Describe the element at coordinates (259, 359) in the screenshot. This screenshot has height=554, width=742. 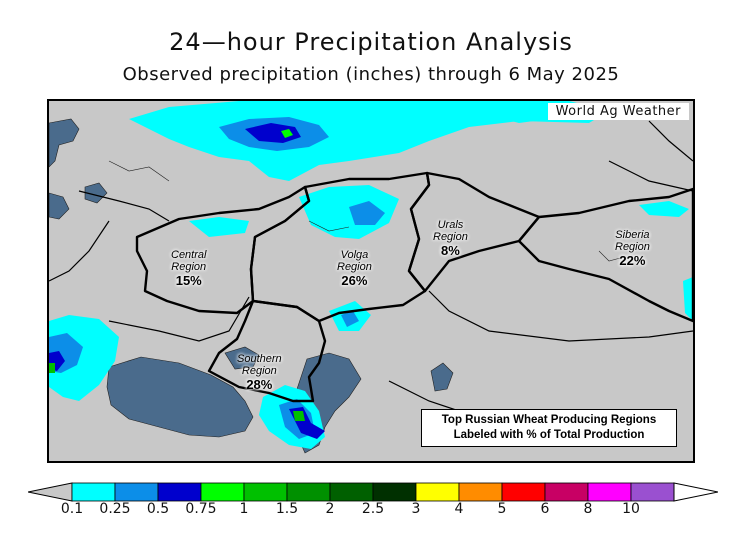
I see `southern-region-name-1: Southern` at that location.